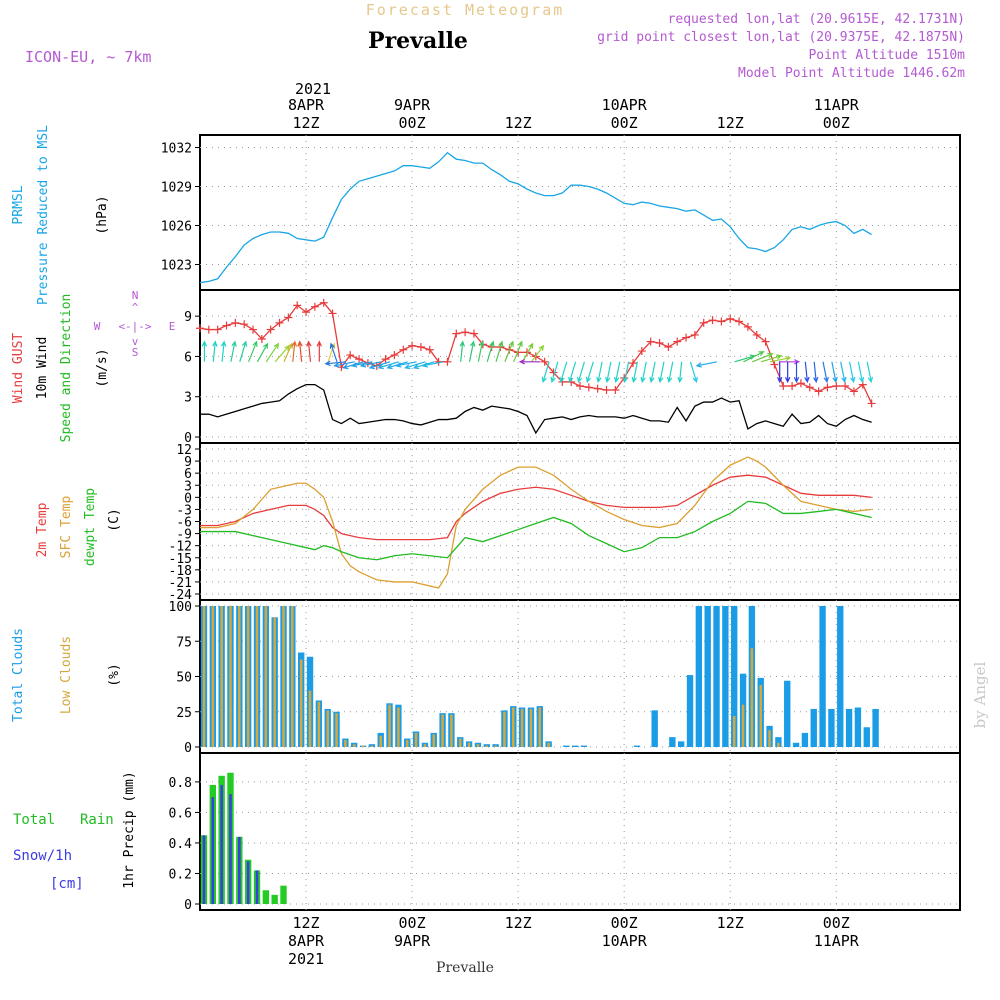  Describe the element at coordinates (184, 678) in the screenshot. I see `clouds-ytick-label: 50` at that location.